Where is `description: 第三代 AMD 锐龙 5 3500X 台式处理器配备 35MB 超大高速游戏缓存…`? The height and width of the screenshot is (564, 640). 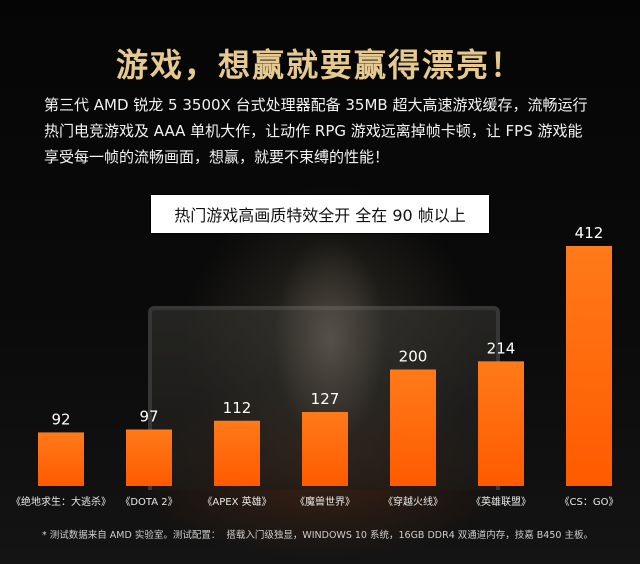 description: 第三代 AMD 锐龙 5 3500X 台式处理器配备 35MB 超大高速游戏缓存… is located at coordinates (324, 131).